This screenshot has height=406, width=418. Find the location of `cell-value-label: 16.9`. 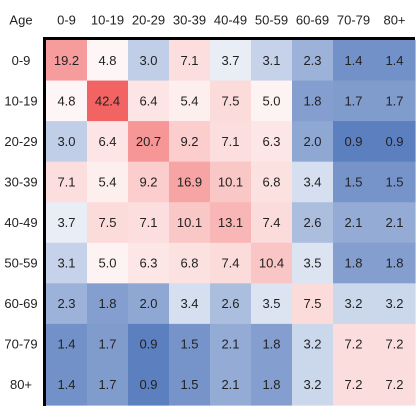

cell-value-label: 16.9 is located at coordinates (189, 181).